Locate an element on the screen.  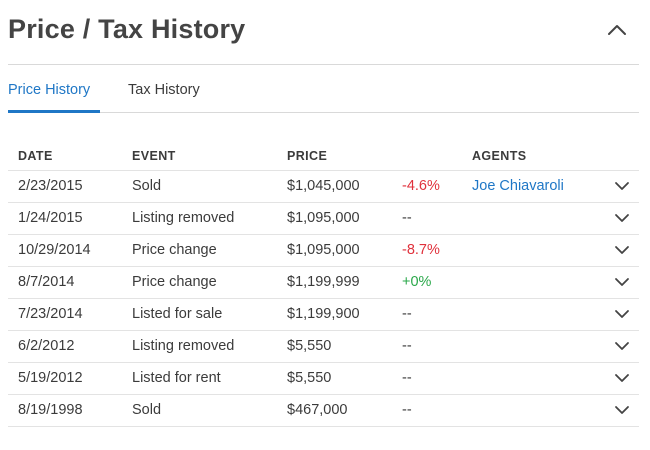
tab-price-history: Price History is located at coordinates (54, 97).